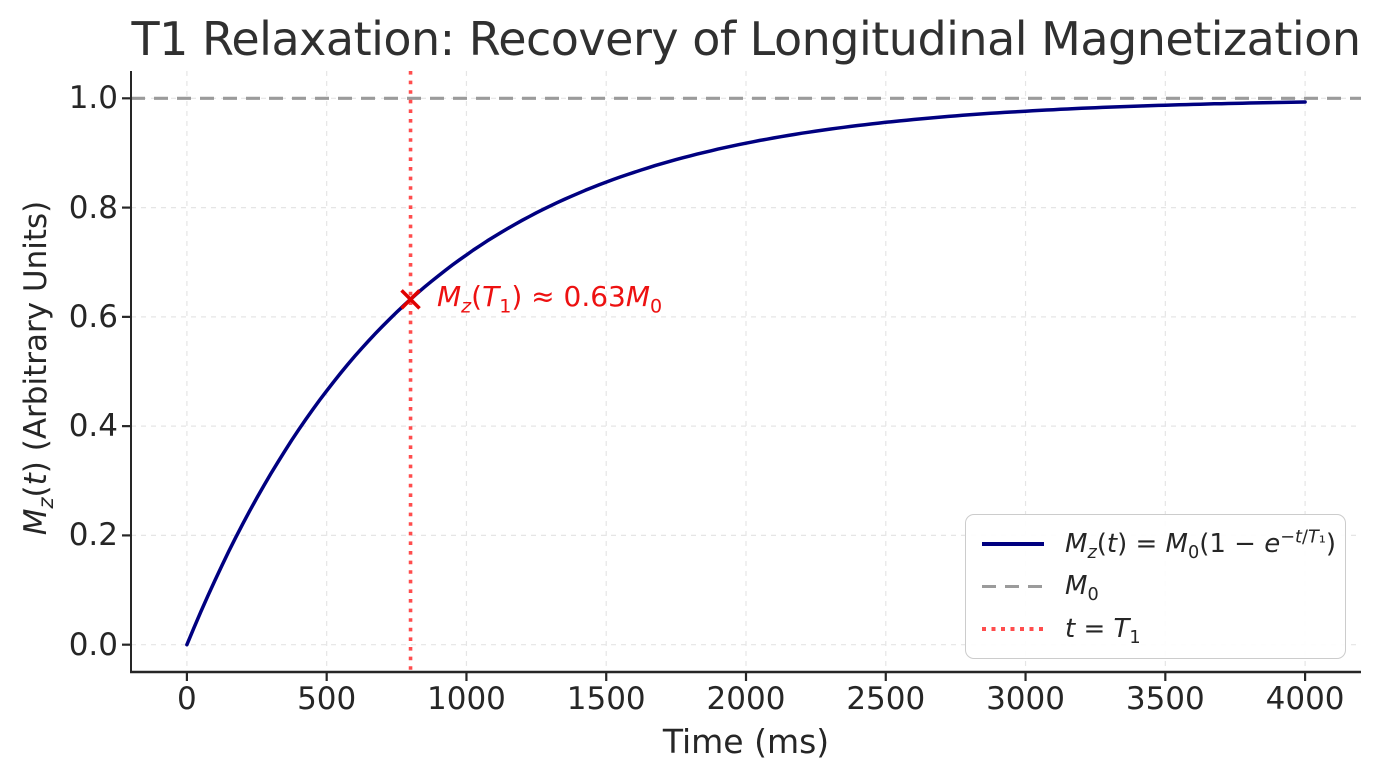  Describe the element at coordinates (606, 699) in the screenshot. I see `x-tick-label: 1500` at that location.